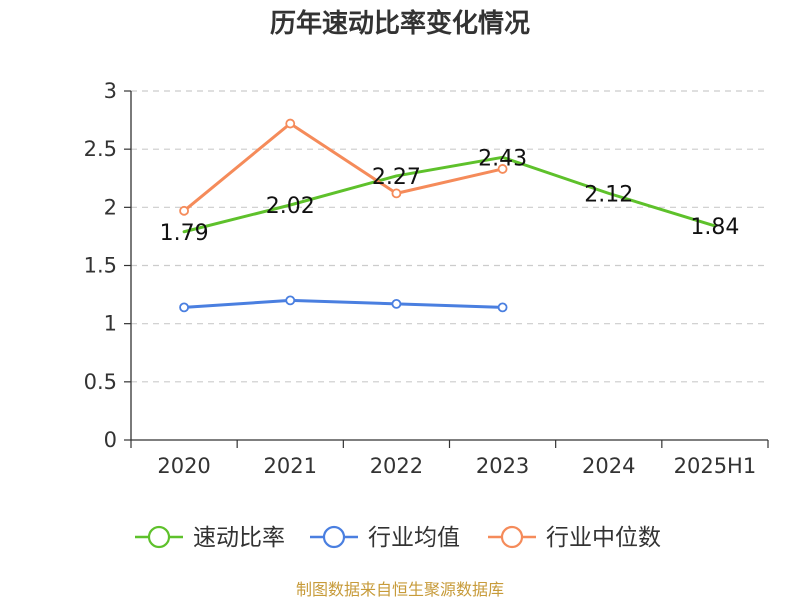 The image size is (800, 600). I want to click on y-tick-label: 0, so click(110, 440).